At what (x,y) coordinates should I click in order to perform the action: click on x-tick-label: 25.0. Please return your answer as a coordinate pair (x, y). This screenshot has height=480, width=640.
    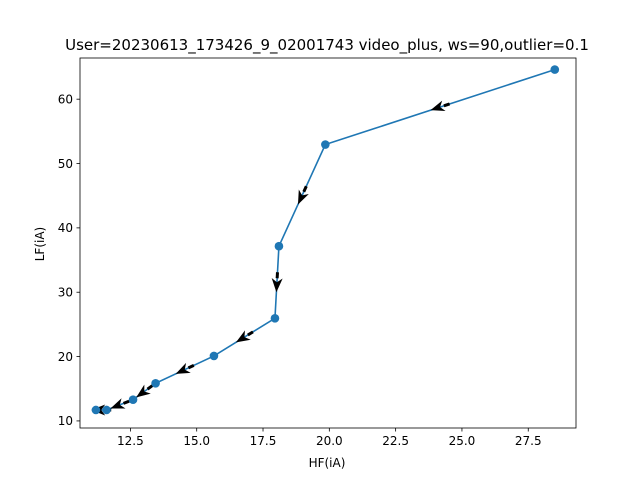
    Looking at the image, I should click on (462, 441).